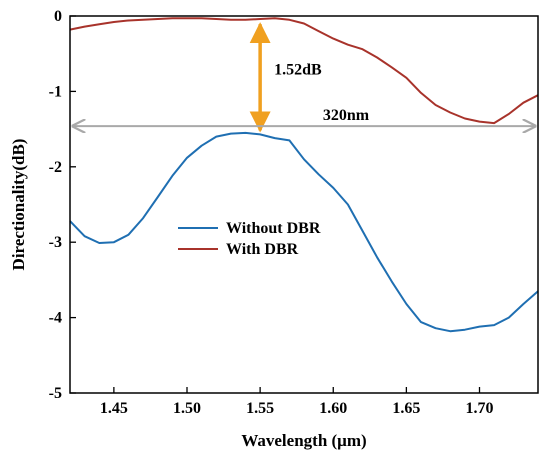  Describe the element at coordinates (55, 91) in the screenshot. I see `y-tick-label: -1` at that location.